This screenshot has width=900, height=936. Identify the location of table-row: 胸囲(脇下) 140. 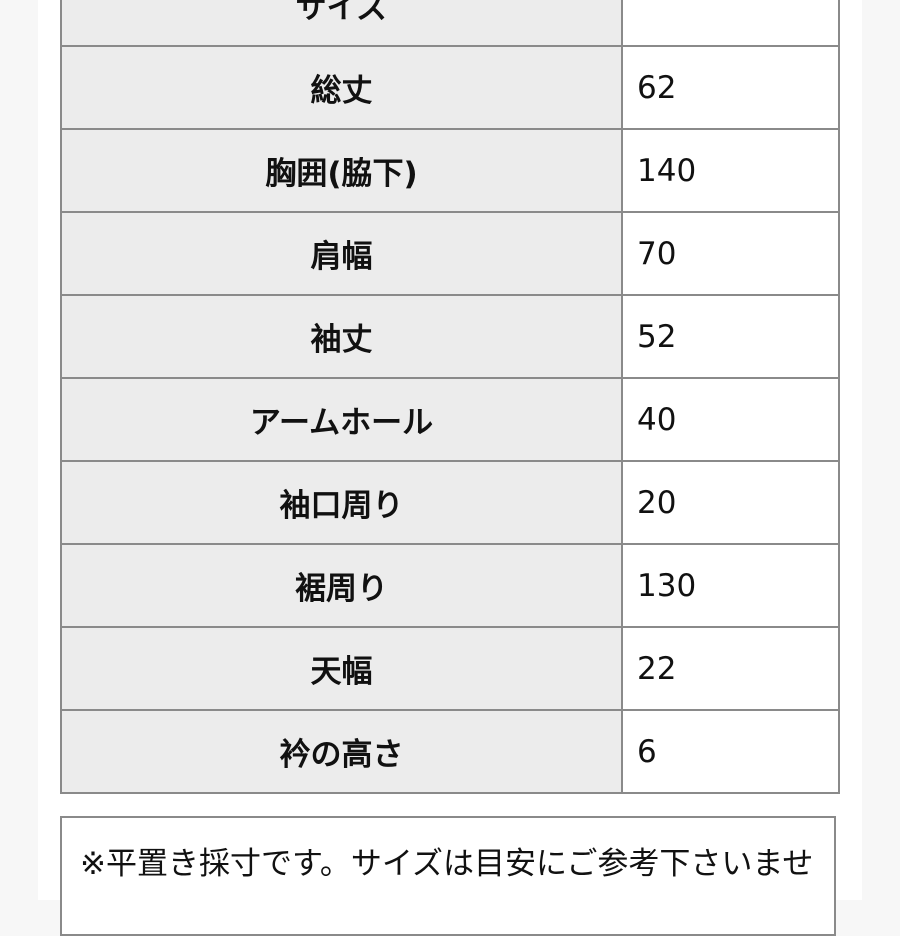
(450, 170).